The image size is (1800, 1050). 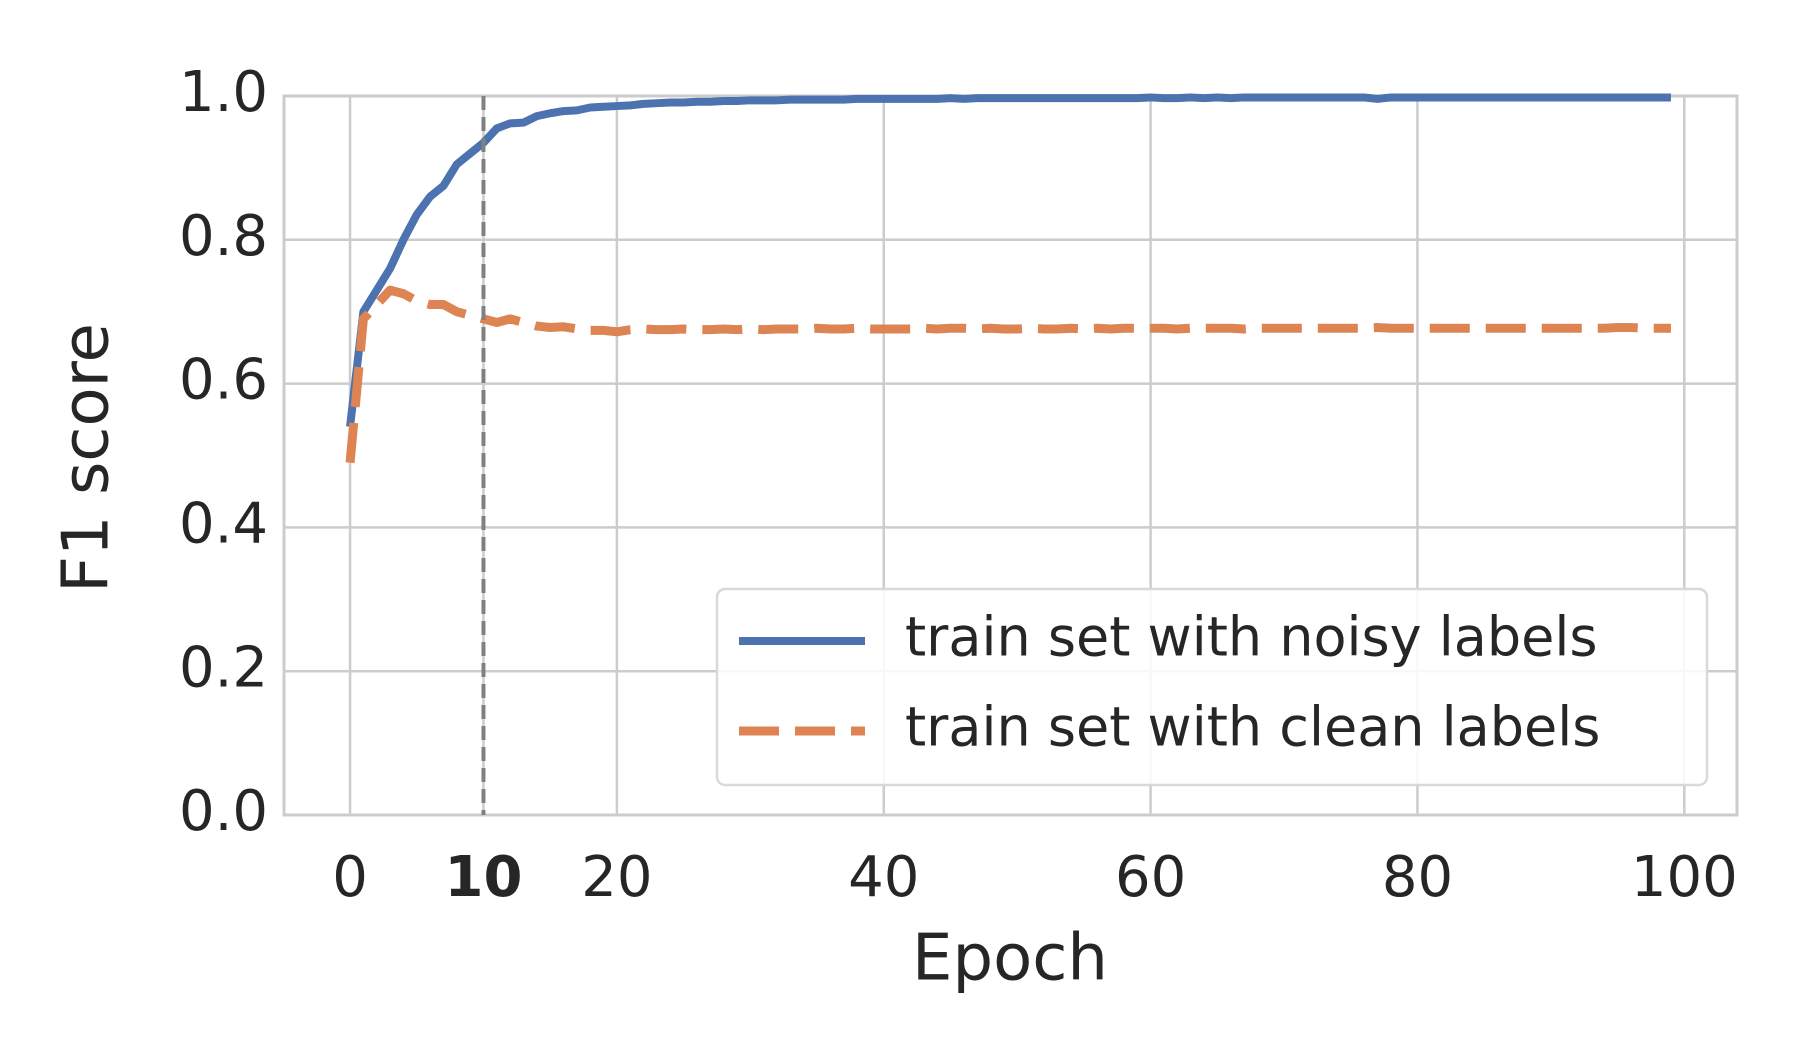 I want to click on legend-box, so click(x=1212, y=687).